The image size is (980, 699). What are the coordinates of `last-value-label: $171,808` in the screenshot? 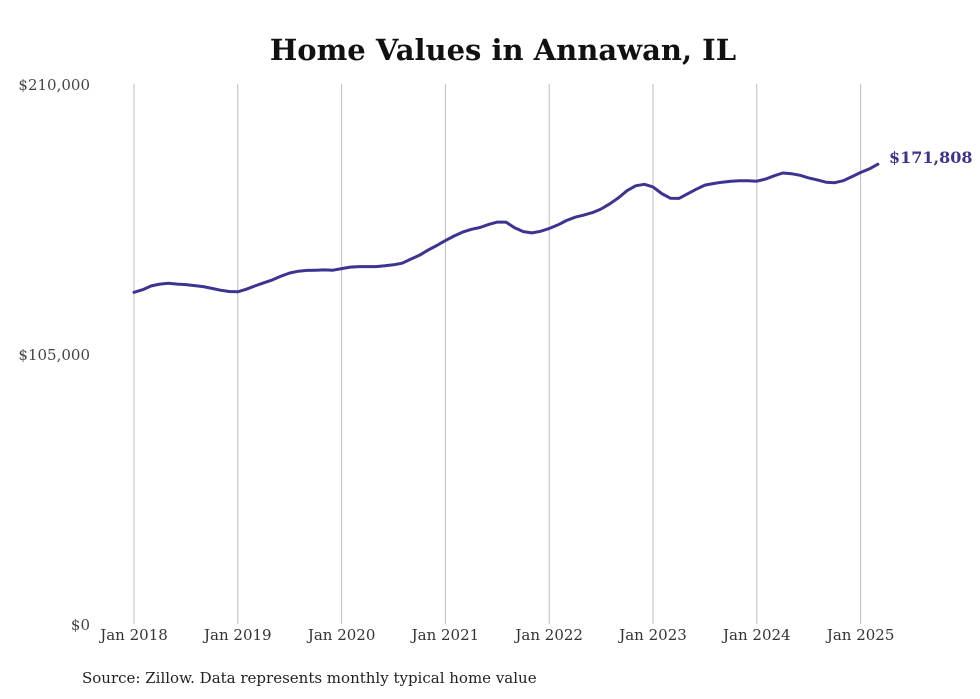 It's located at (931, 157).